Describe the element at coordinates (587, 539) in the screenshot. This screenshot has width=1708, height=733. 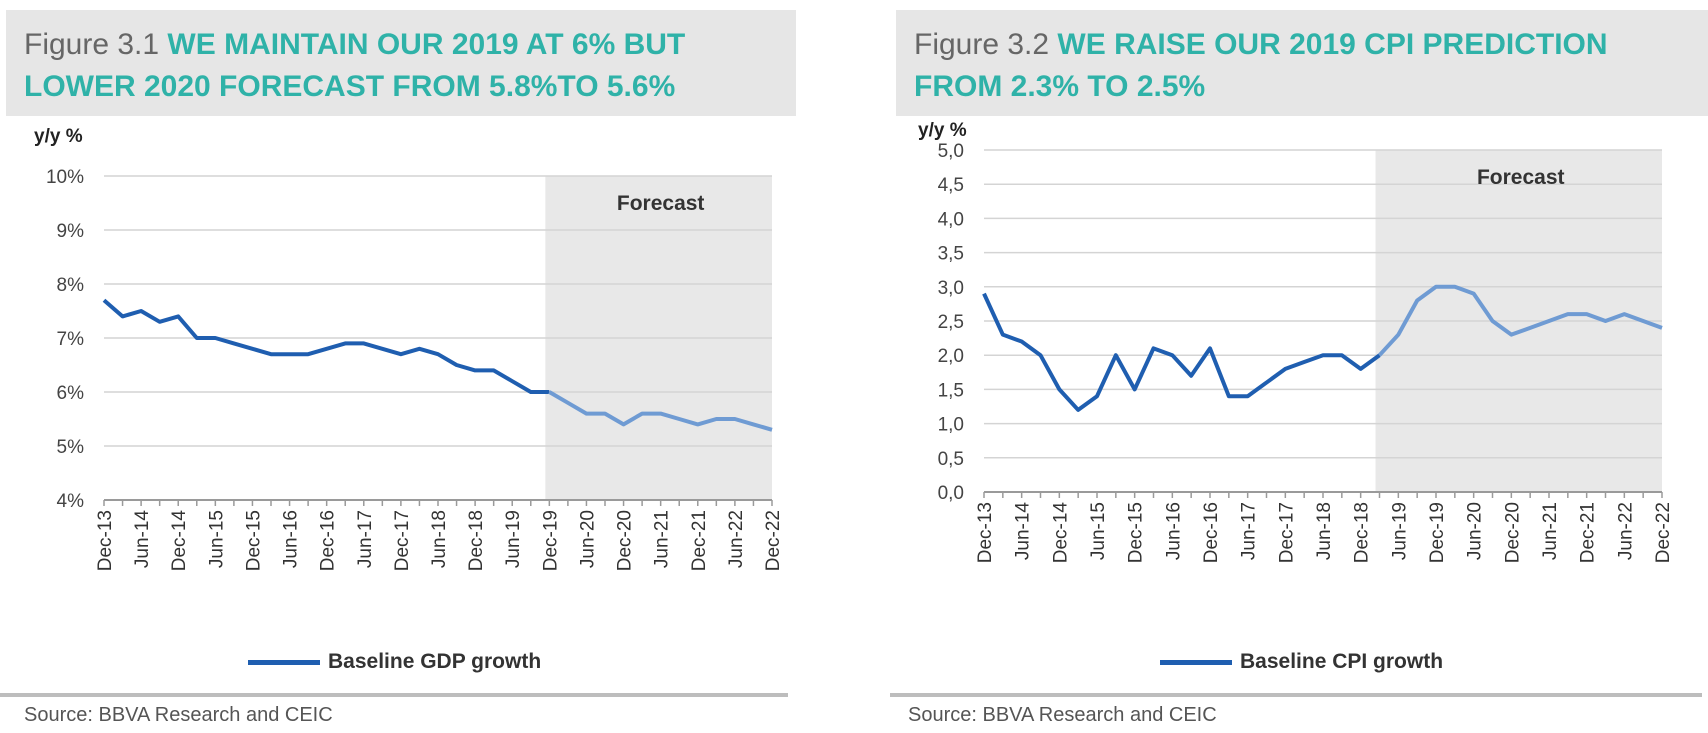
I see `gdp-xtick-label: Jun-20` at that location.